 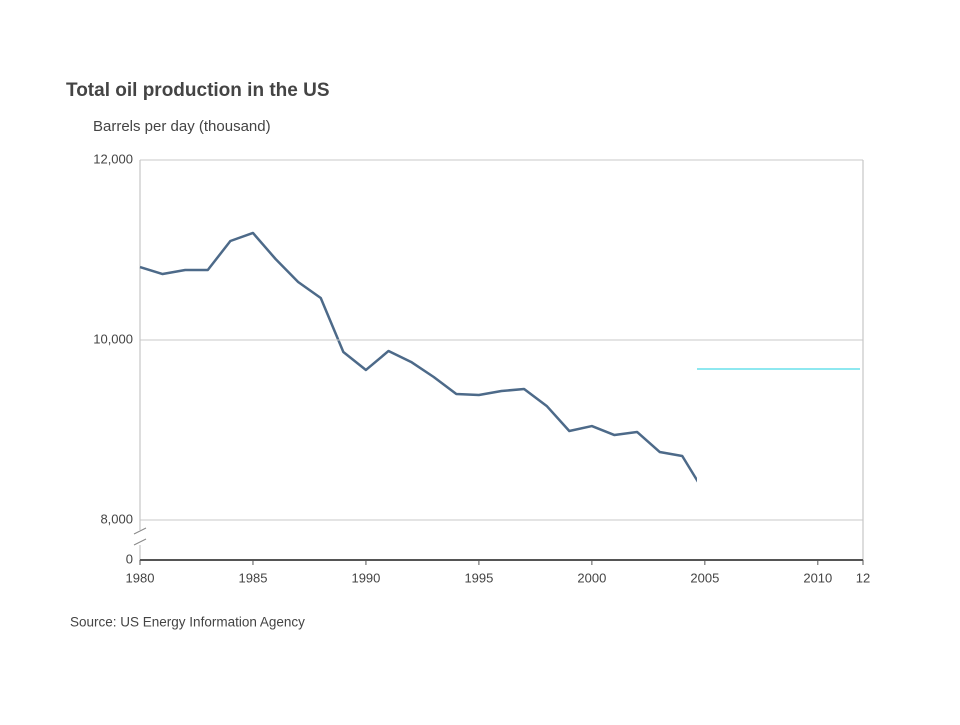 I want to click on axis-subtitle: Barrels per day (thousand), so click(x=182, y=126).